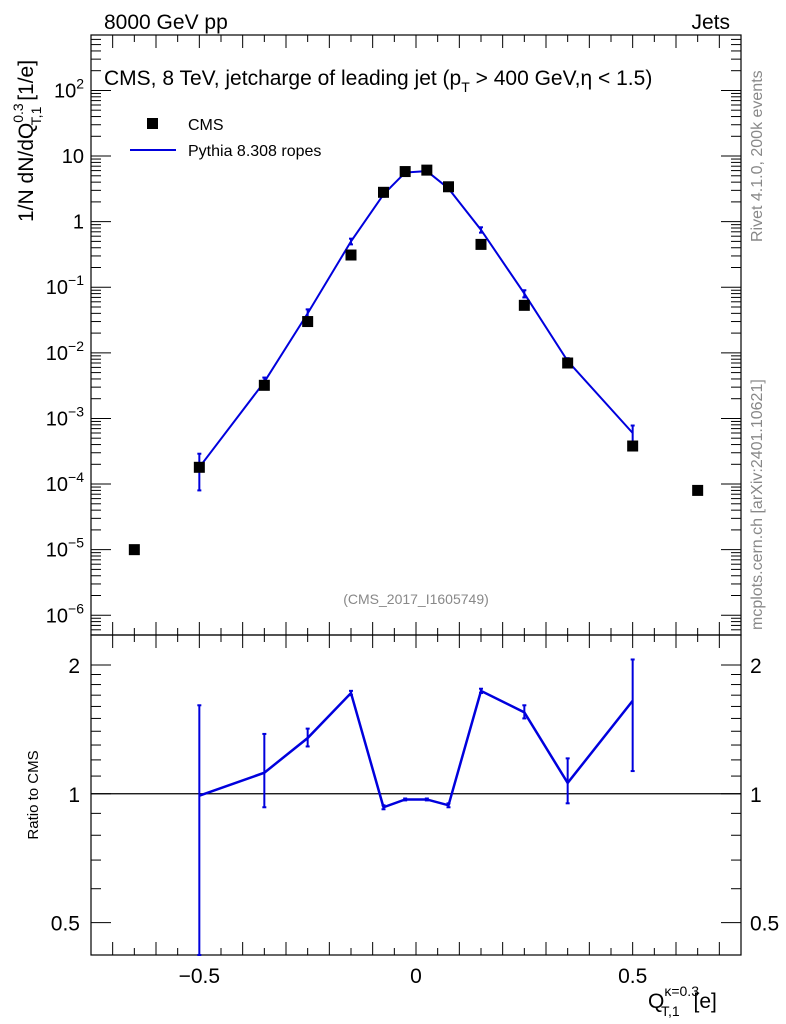  I want to click on x-tick-label: 0, so click(416, 976).